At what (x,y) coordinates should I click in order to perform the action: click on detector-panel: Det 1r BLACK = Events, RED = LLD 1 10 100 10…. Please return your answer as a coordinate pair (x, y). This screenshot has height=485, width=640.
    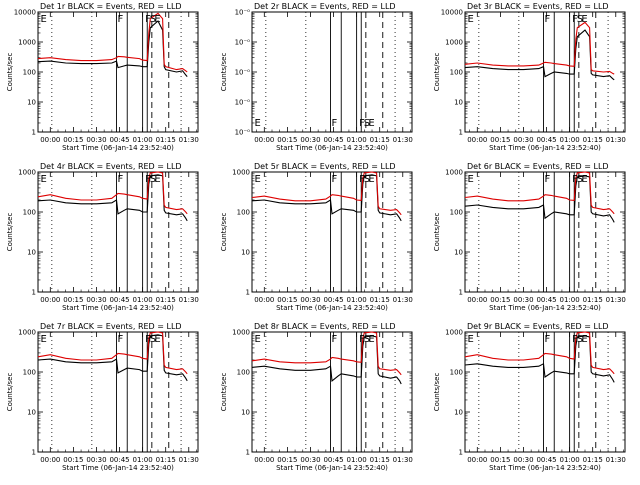
    Looking at the image, I should click on (102, 77).